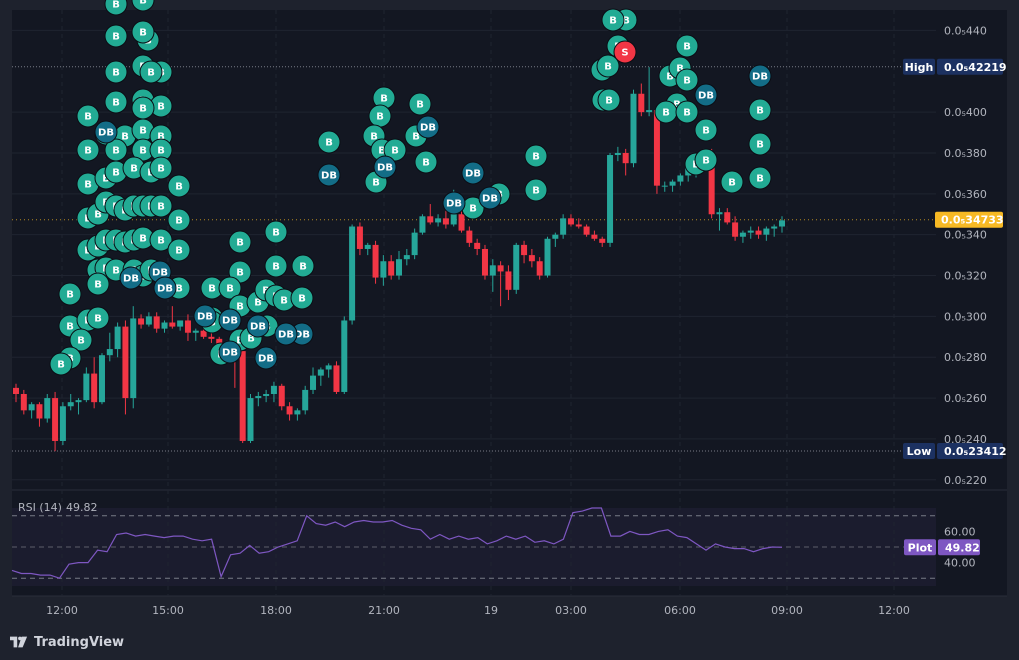 This screenshot has height=660, width=1019. What do you see at coordinates (67, 642) in the screenshot?
I see `brand: TradingView` at bounding box center [67, 642].